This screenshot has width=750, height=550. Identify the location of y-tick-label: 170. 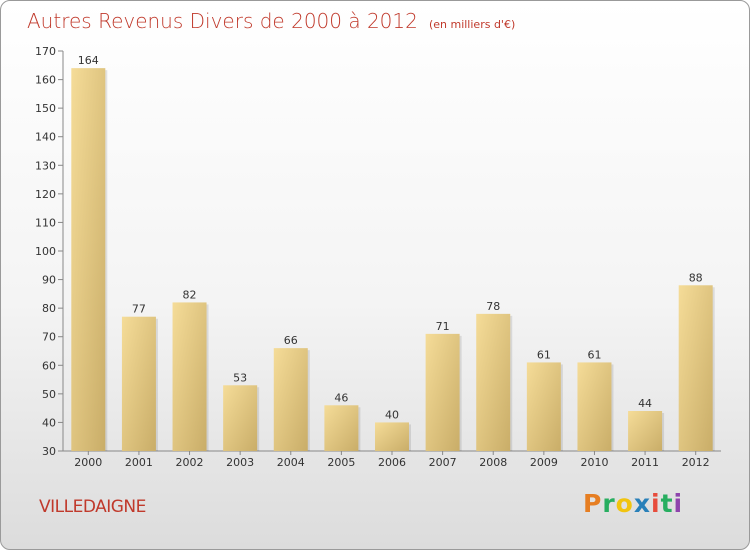
(45, 51).